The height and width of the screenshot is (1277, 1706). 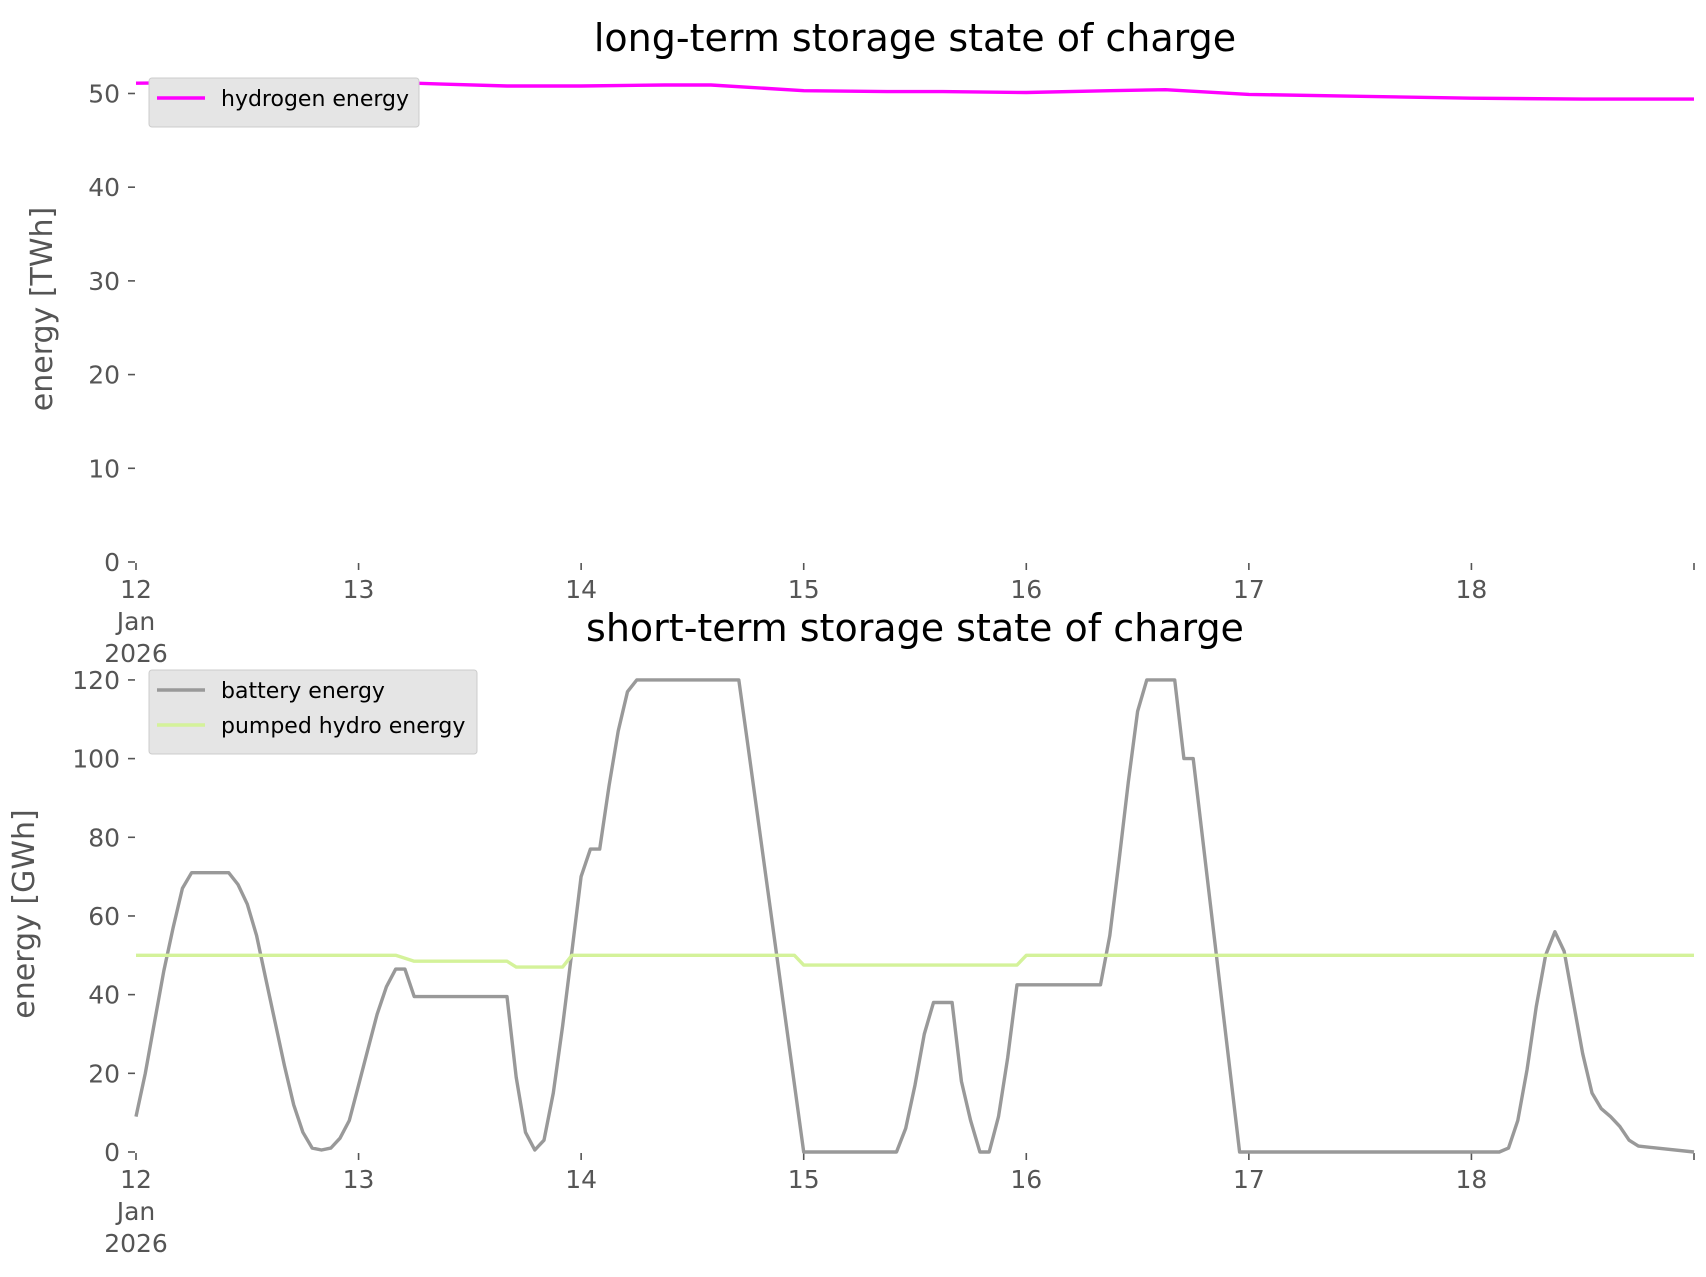 I want to click on legend: hydrogen energy, so click(x=284, y=102).